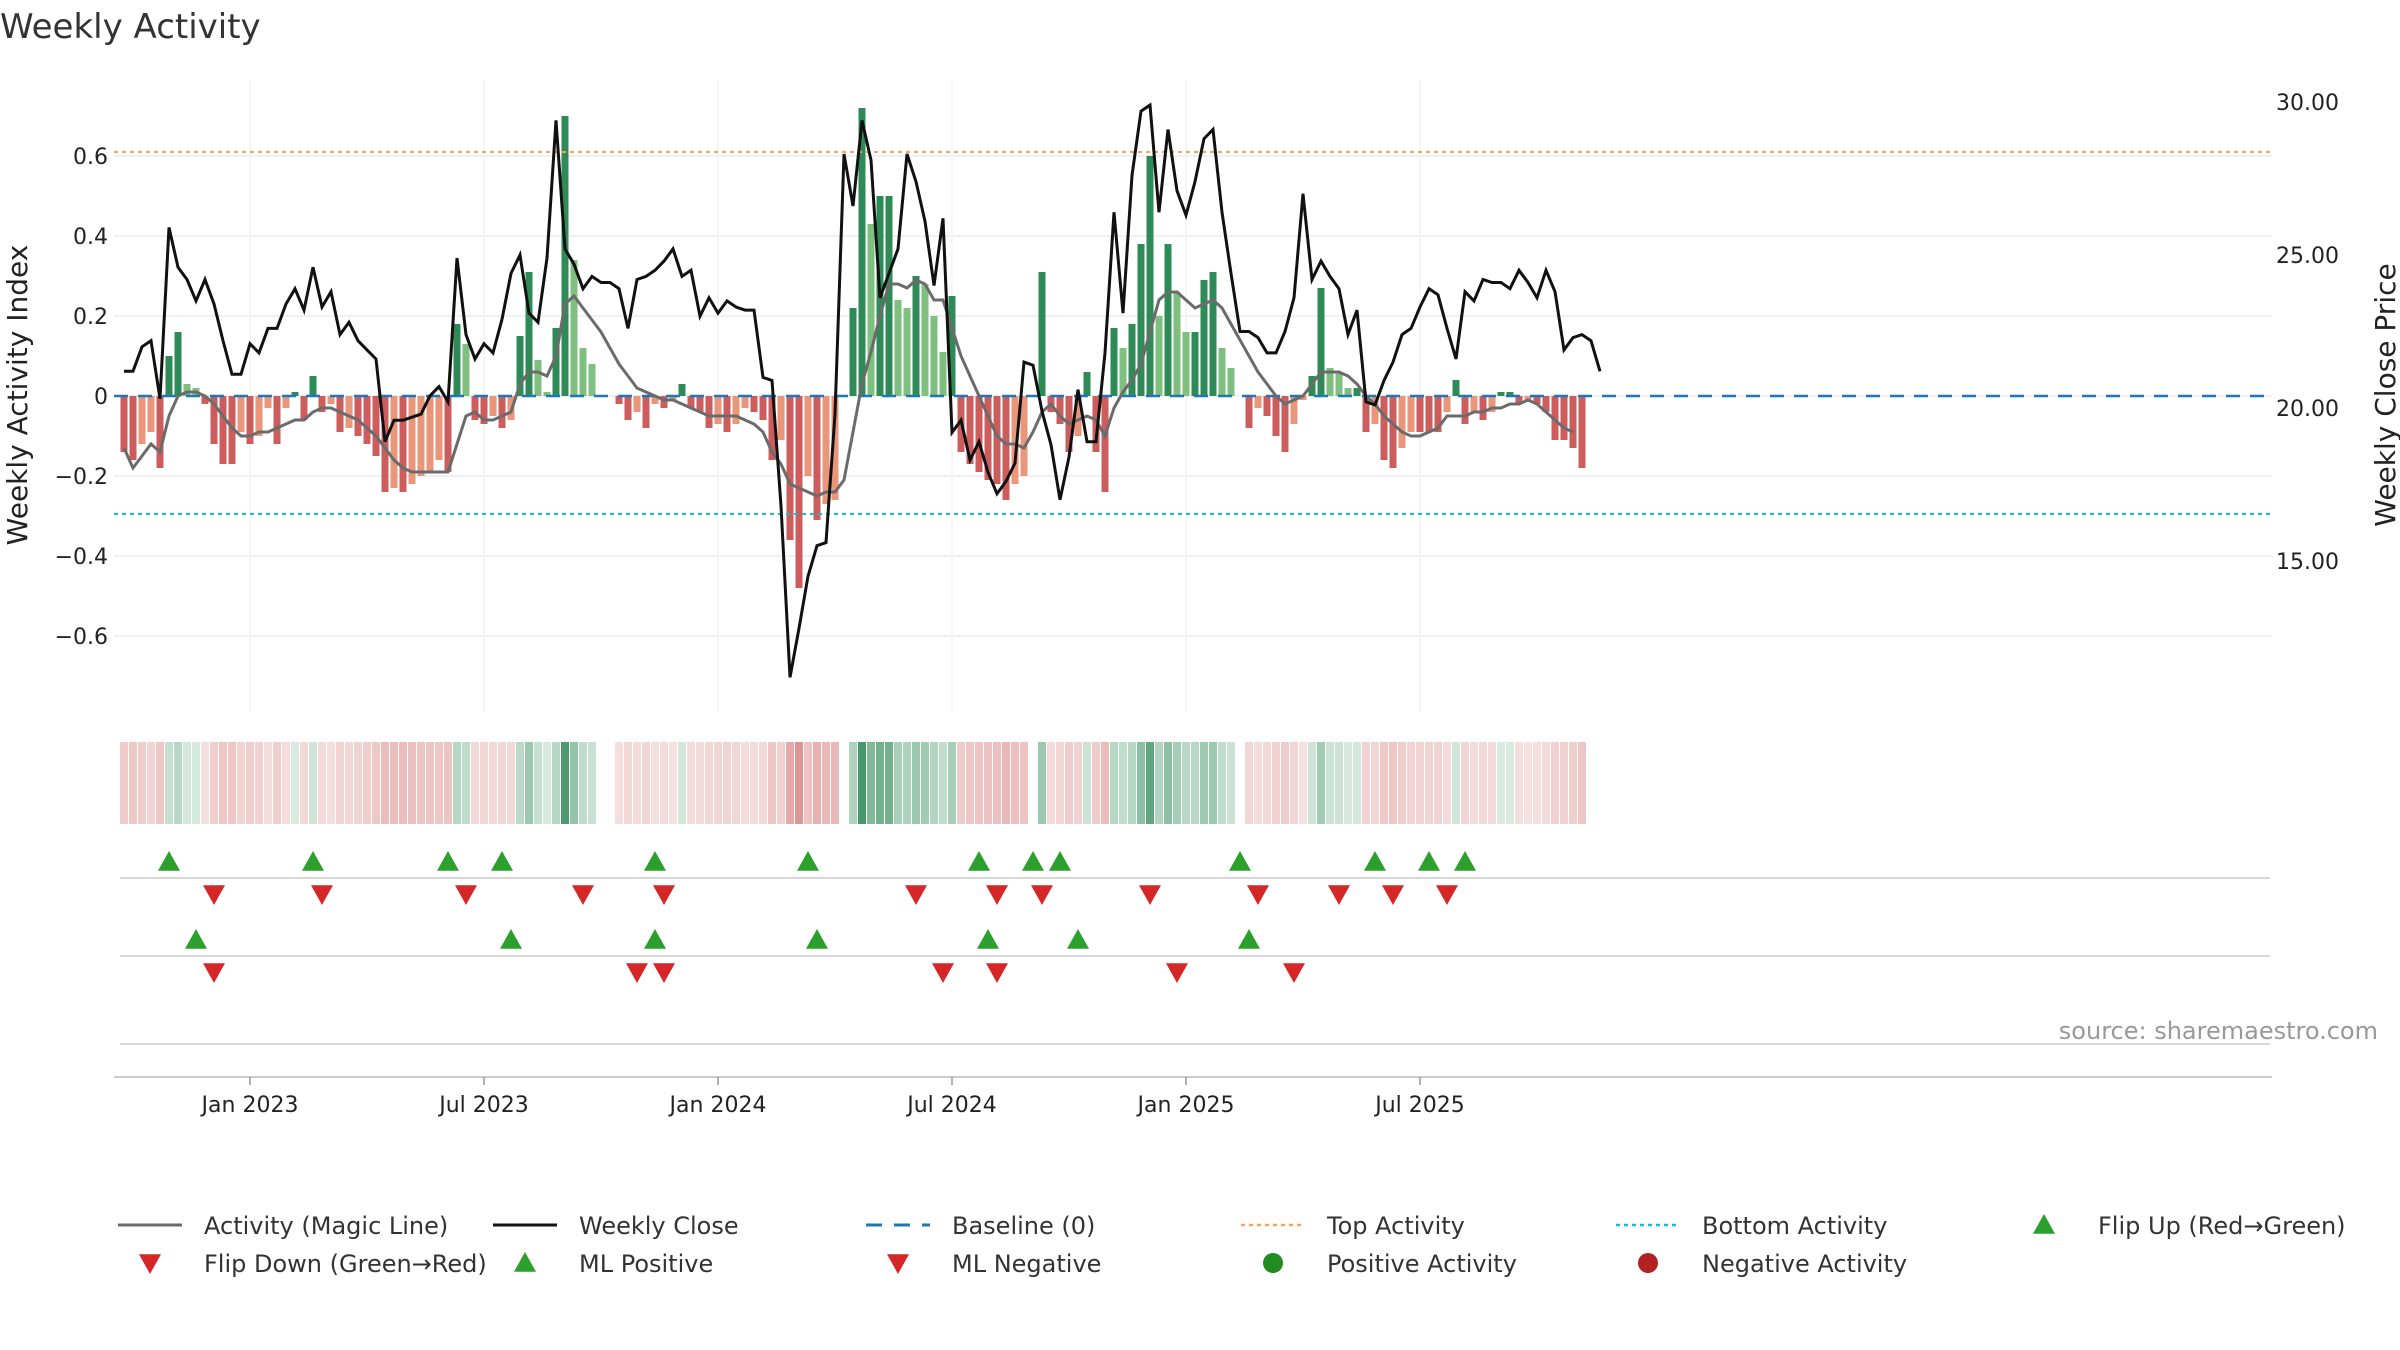  What do you see at coordinates (848, 388) in the screenshot?
I see `magic-line` at bounding box center [848, 388].